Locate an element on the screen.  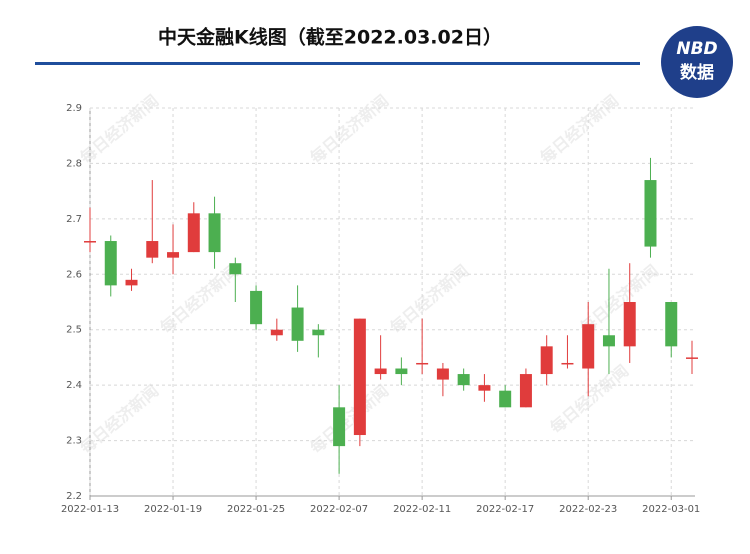
x-tick-label: 2022-02-17 is located at coordinates (505, 509).